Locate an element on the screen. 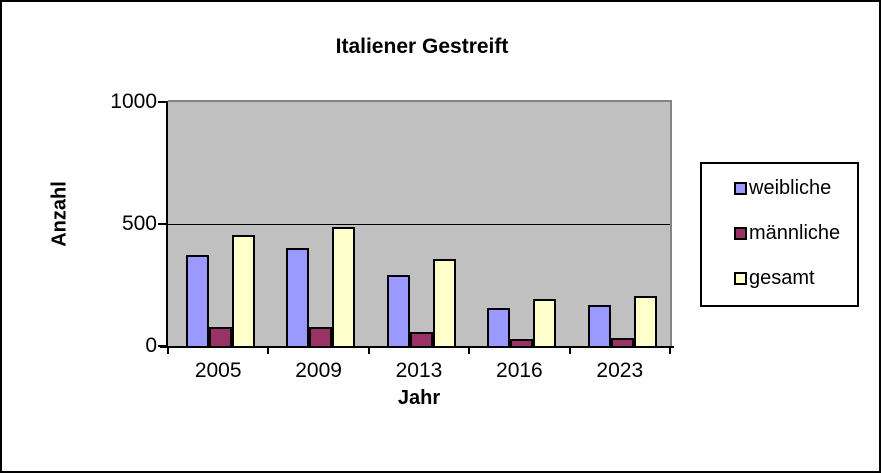  legend-swatch-männliche is located at coordinates (740, 233).